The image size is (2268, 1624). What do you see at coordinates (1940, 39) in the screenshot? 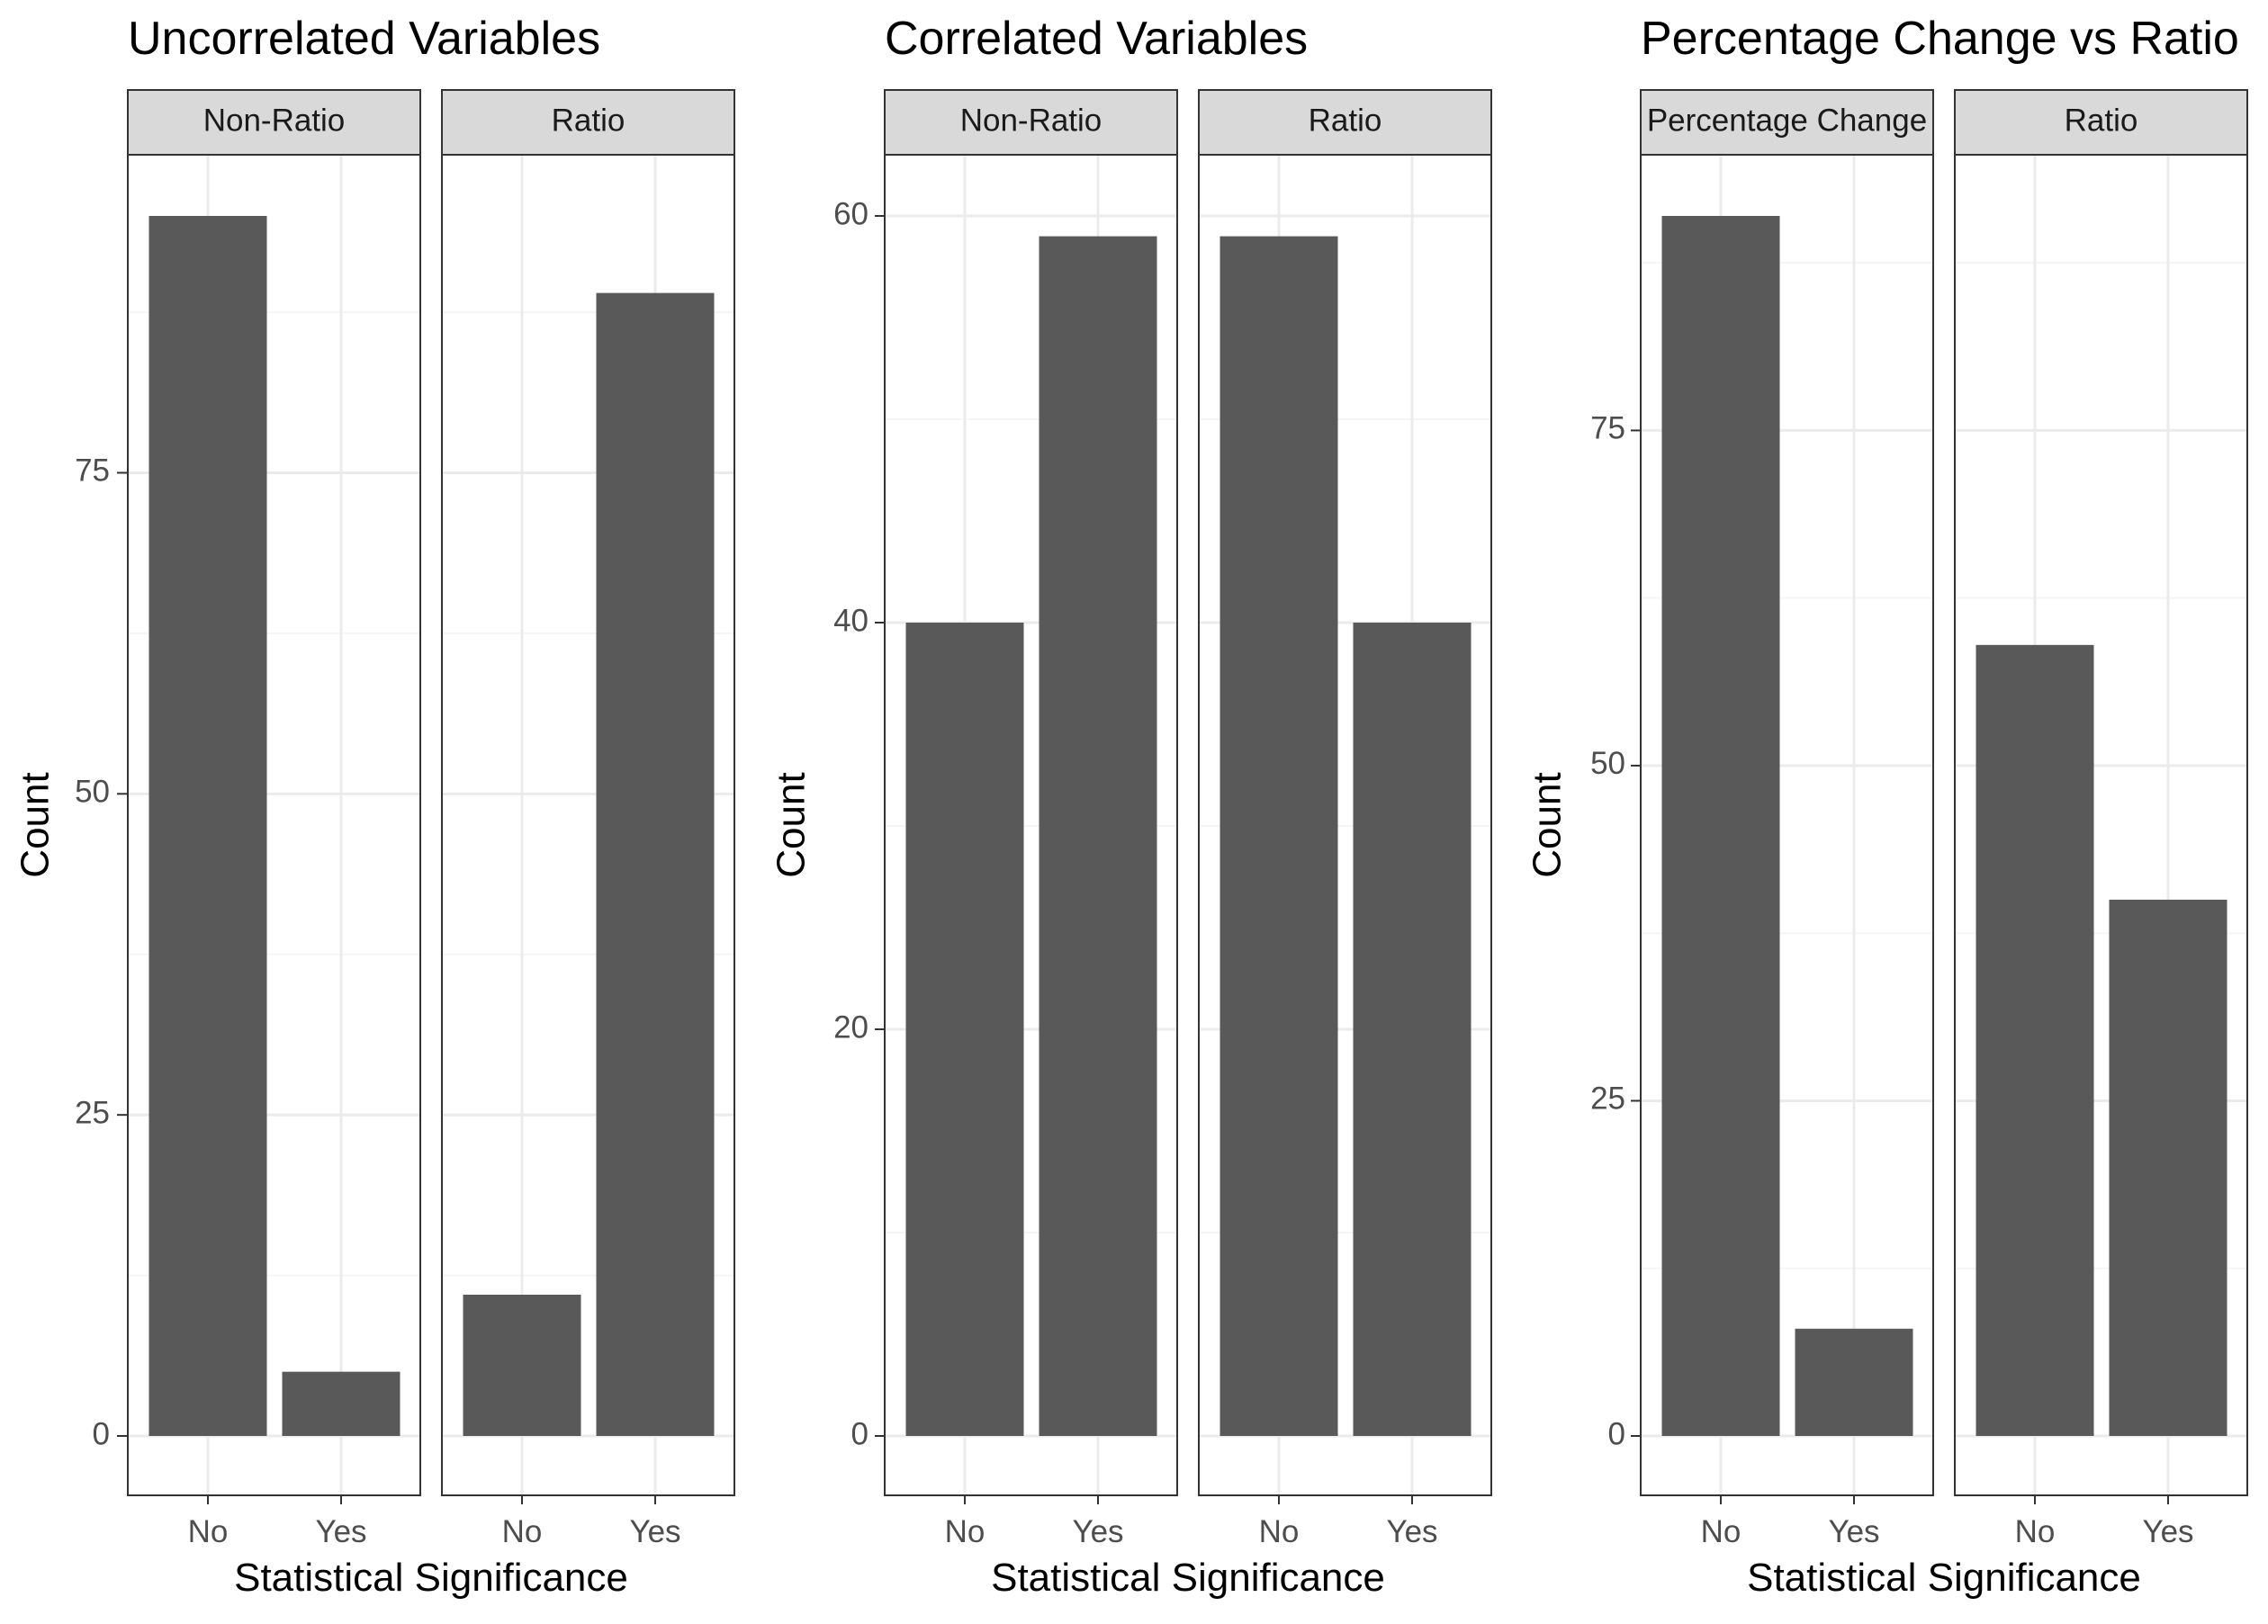
I see `chart-title: Percentage Change vs Ratio` at bounding box center [1940, 39].